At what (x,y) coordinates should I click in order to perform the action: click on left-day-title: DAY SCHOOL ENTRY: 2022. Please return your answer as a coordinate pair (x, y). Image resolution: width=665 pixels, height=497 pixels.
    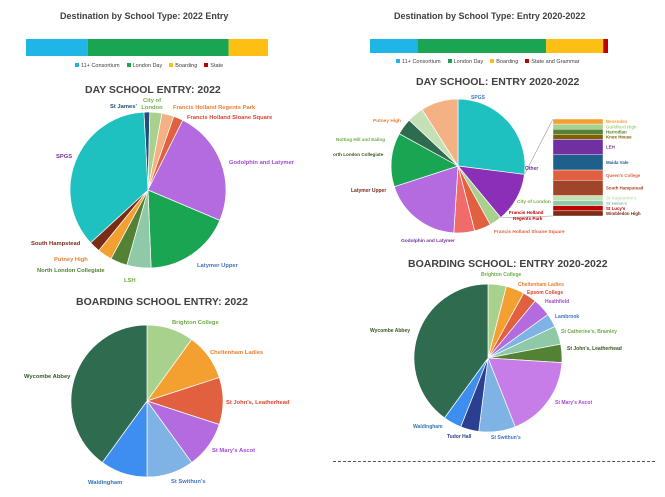
    Looking at the image, I should click on (153, 90).